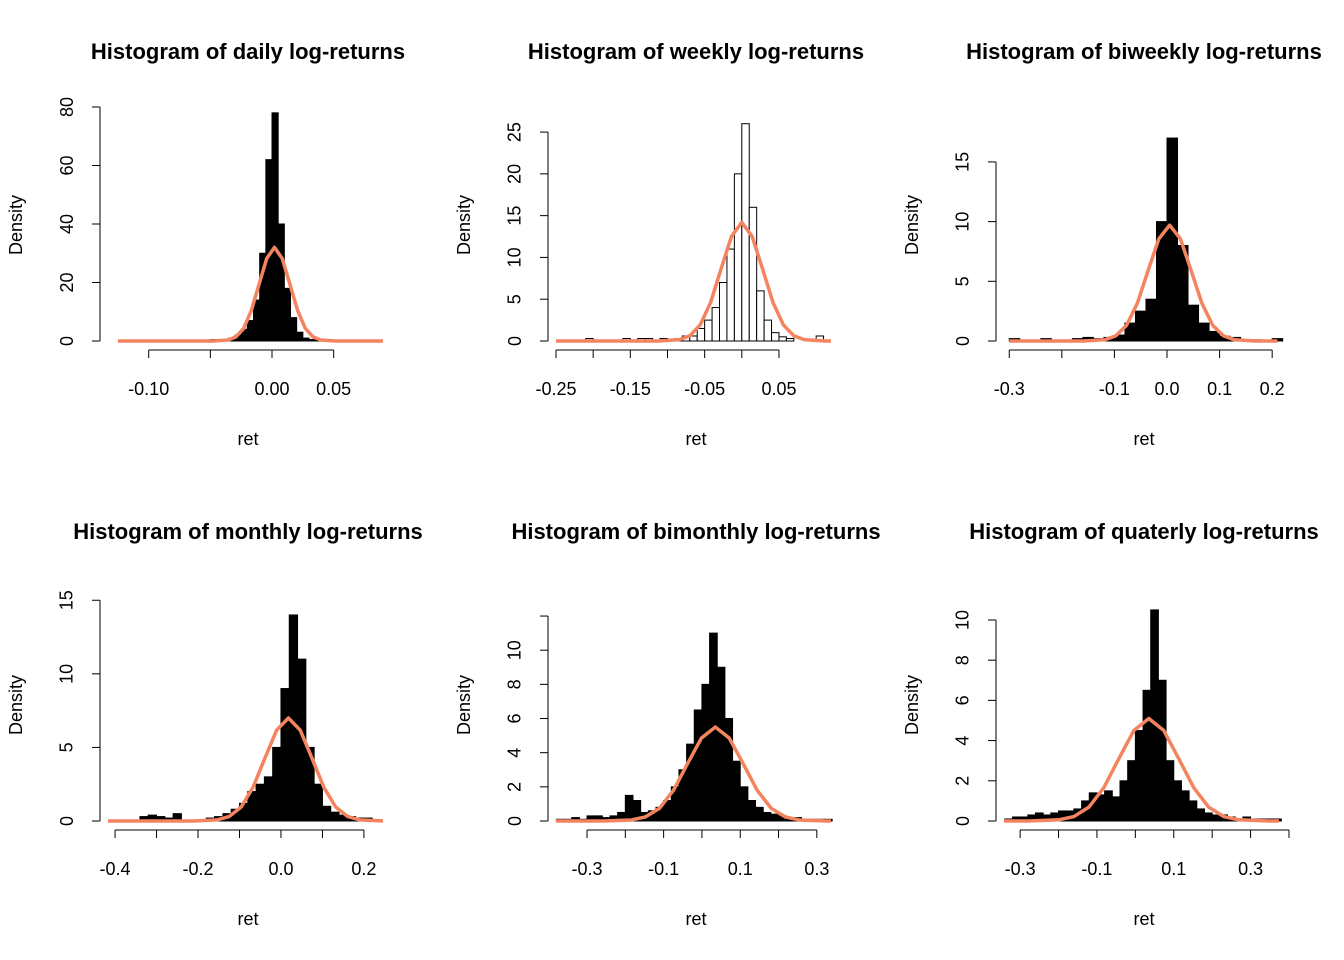  Describe the element at coordinates (1144, 51) in the screenshot. I see `chart-title: Histogram of biweekly log-returns` at that location.